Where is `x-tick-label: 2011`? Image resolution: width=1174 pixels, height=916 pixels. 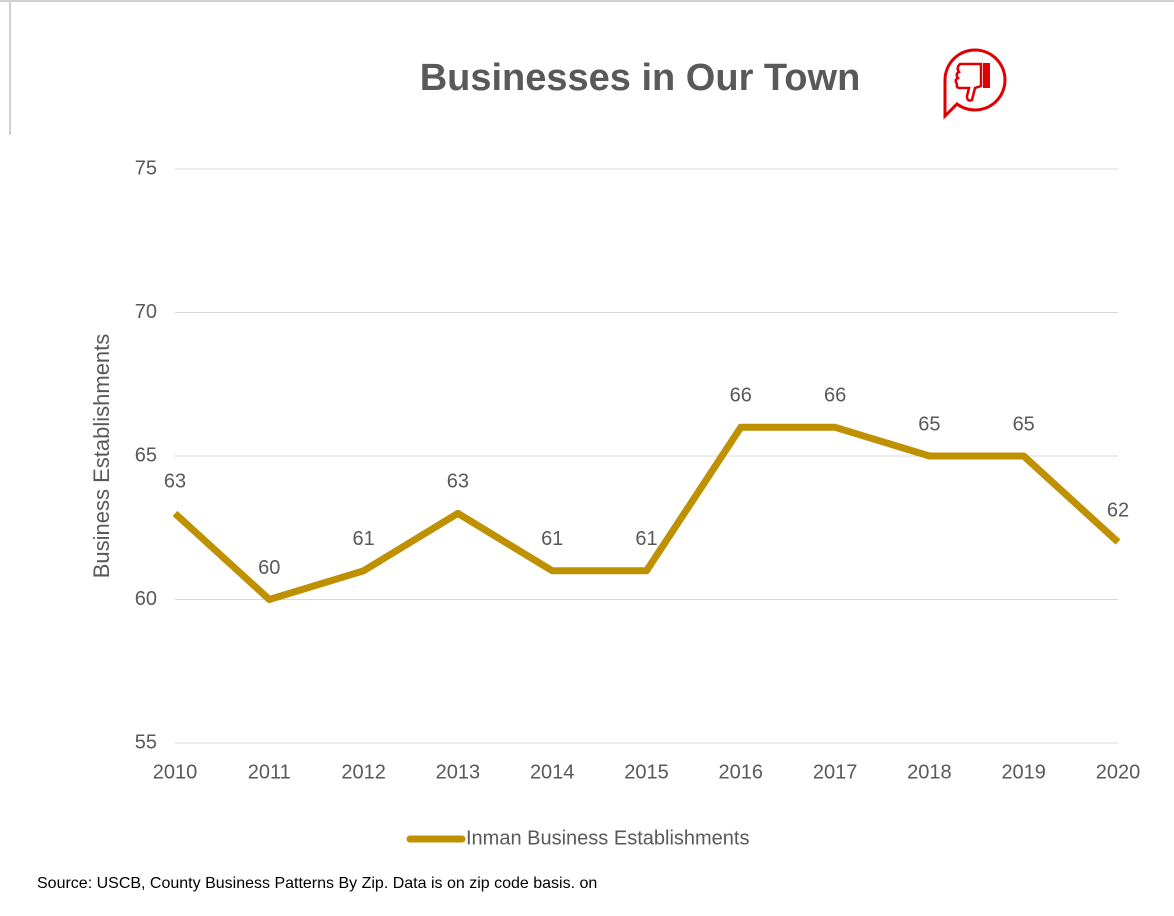 x-tick-label: 2011 is located at coordinates (269, 772).